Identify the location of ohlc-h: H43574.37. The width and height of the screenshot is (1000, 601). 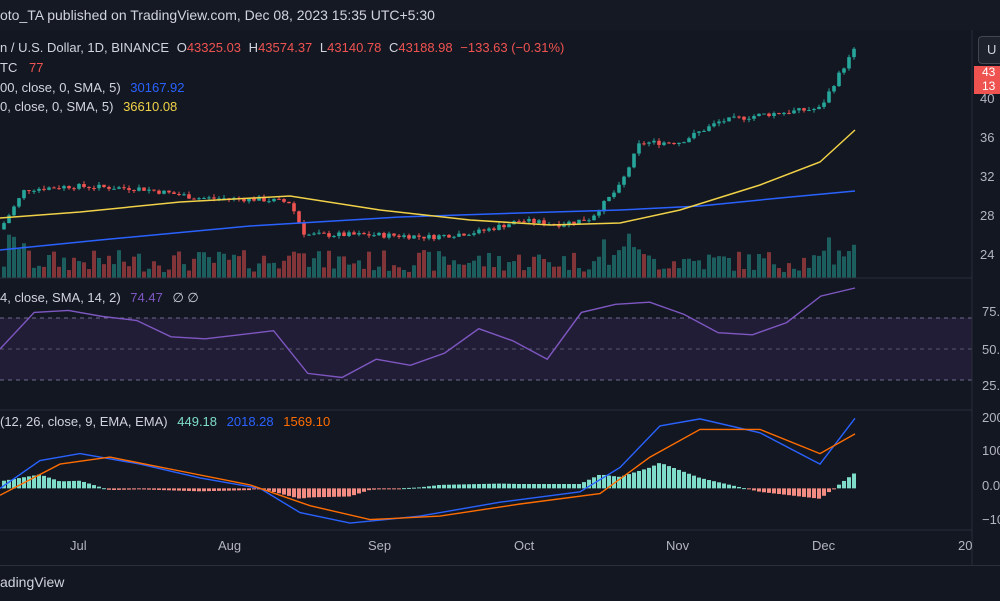
(280, 47).